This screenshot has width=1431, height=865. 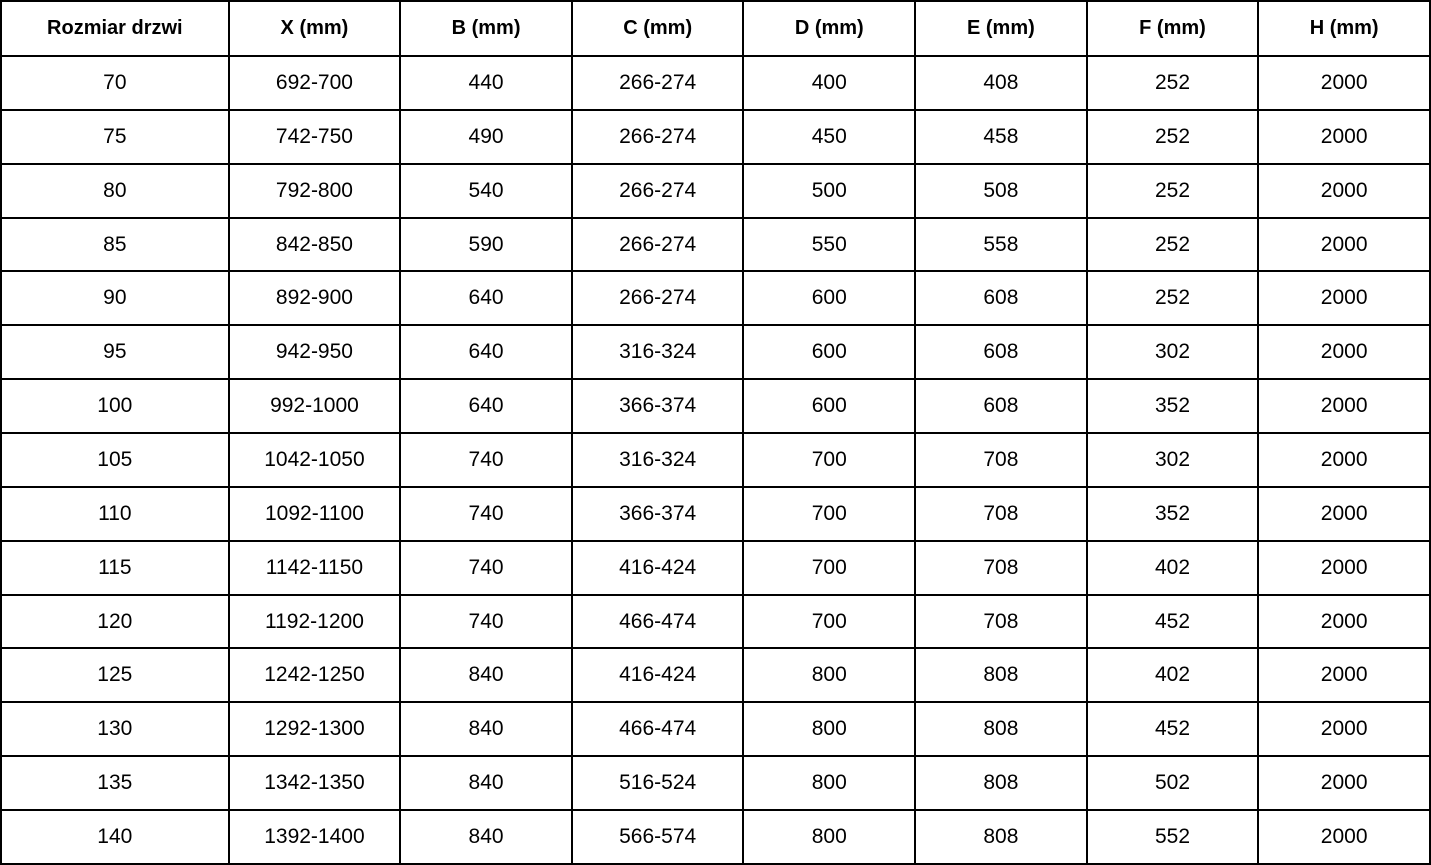 What do you see at coordinates (314, 244) in the screenshot?
I see `dimension-cell: 842-850` at bounding box center [314, 244].